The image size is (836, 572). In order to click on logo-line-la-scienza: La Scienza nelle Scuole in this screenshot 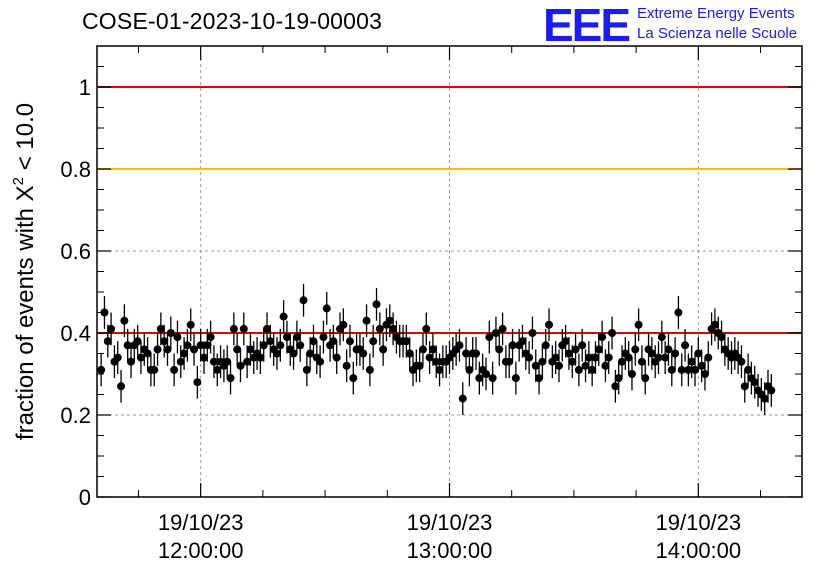, I will do `click(717, 33)`.